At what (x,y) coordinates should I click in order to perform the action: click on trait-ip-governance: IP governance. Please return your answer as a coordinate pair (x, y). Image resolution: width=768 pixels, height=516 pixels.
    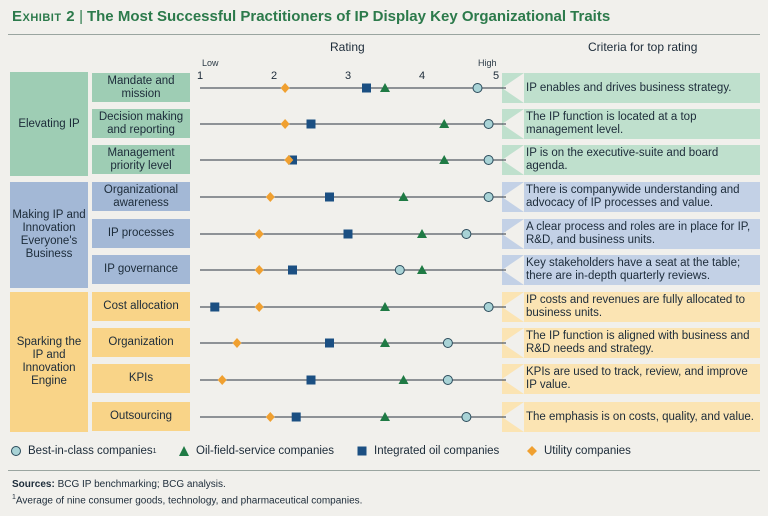
    Looking at the image, I should click on (141, 269).